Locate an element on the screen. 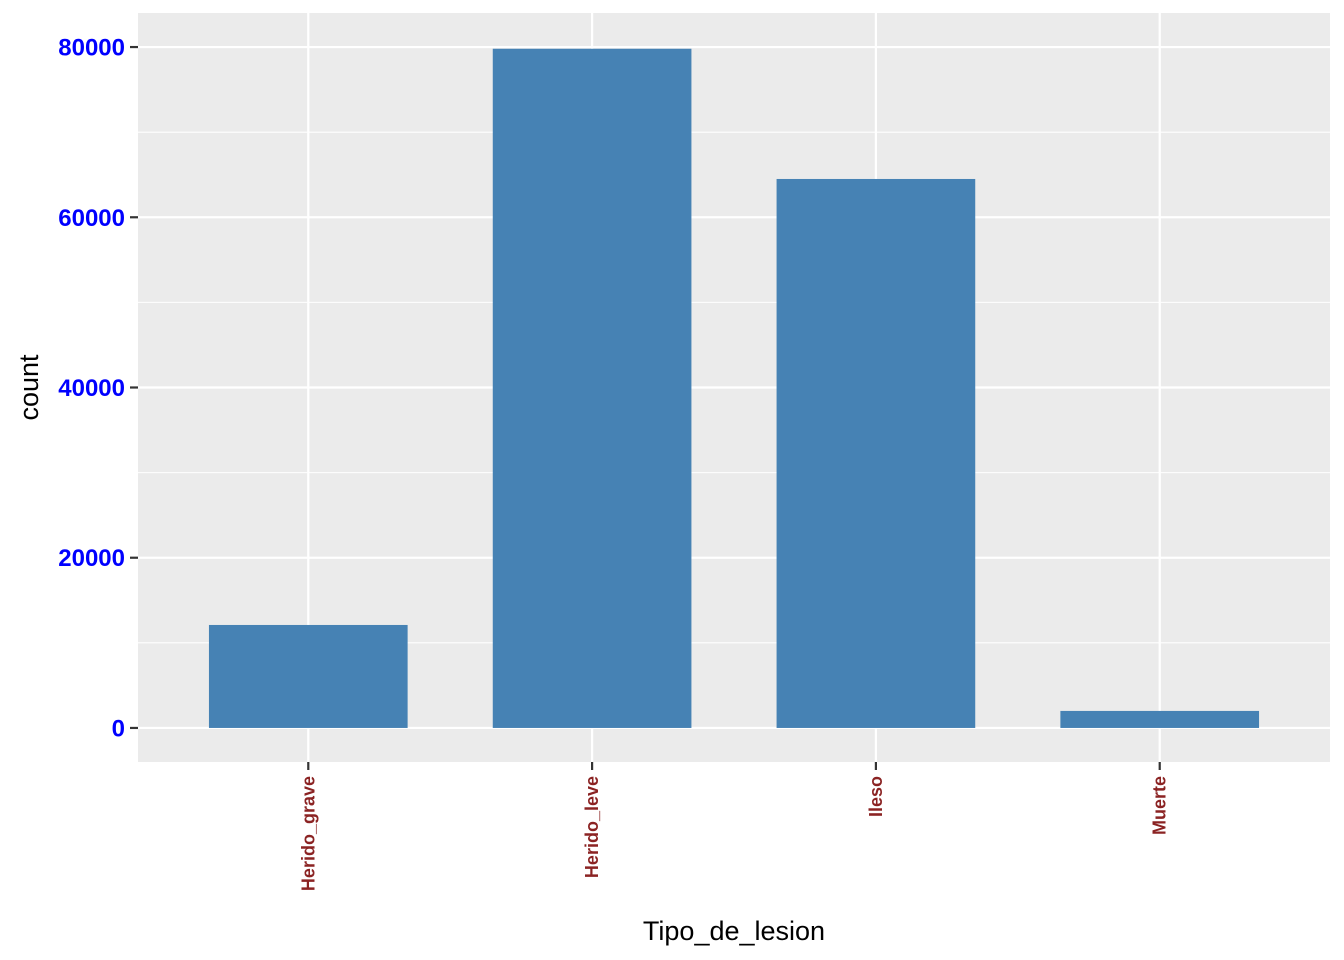 Image resolution: width=1344 pixels, height=960 pixels. bar-herido-grave is located at coordinates (308, 676).